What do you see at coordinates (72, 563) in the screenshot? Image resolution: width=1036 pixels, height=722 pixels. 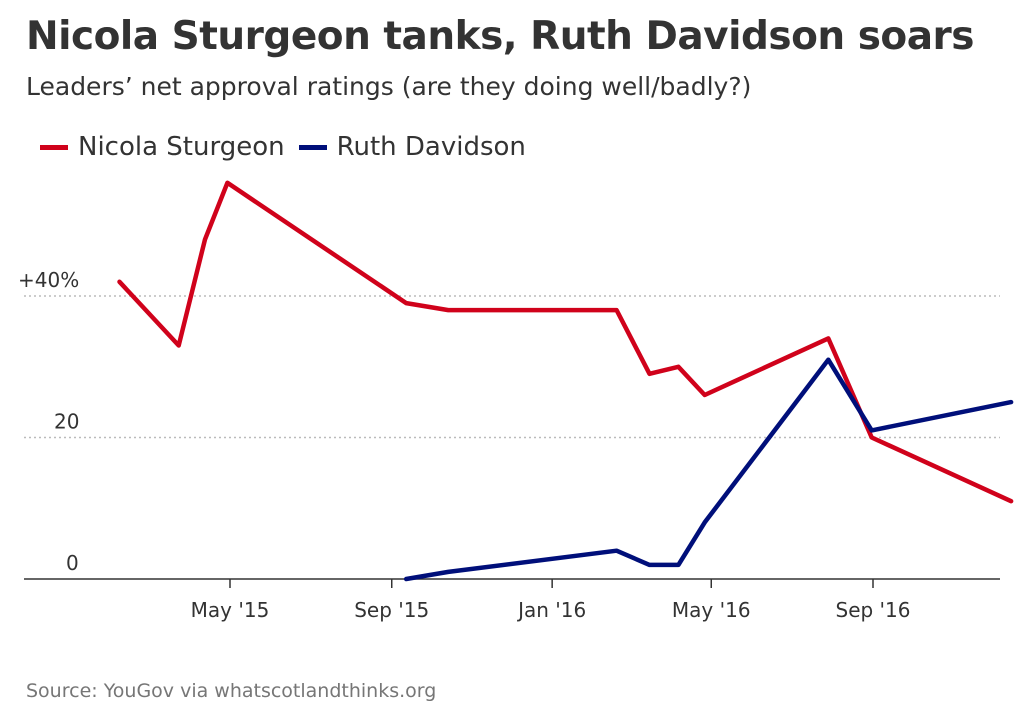 I see `y-tick-label-0: 0` at bounding box center [72, 563].